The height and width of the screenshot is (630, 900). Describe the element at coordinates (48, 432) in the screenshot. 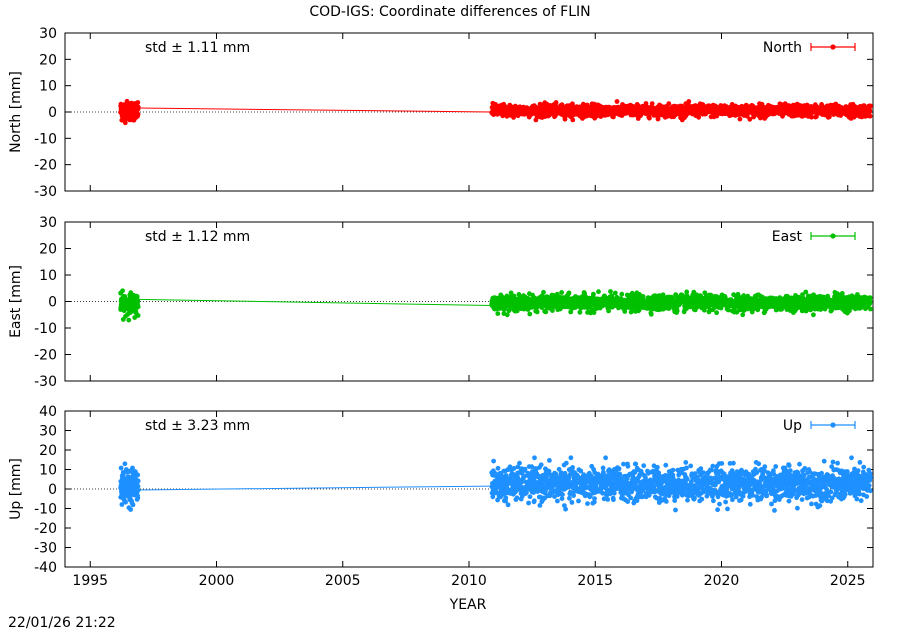

I see `up-ytick-label: 30` at that location.